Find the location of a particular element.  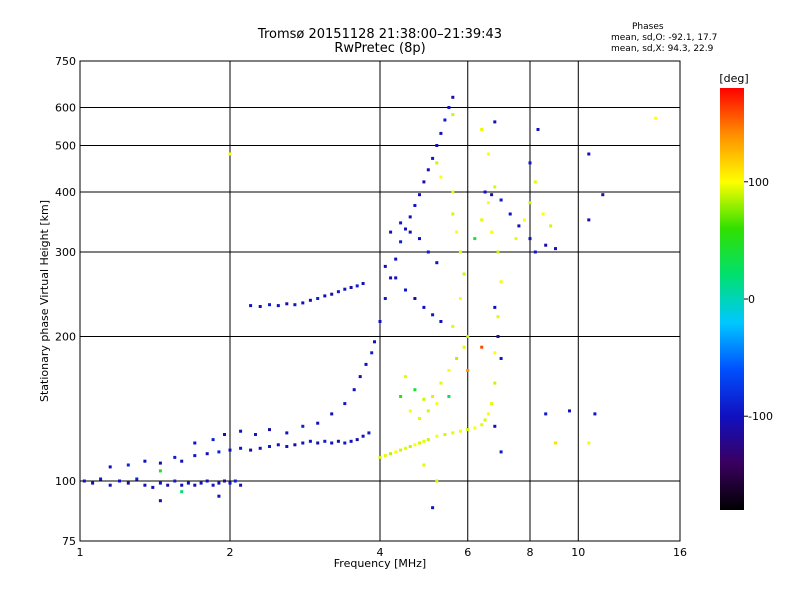

chart-title: Tromsø 20151128 21:38:00–21:39:43 is located at coordinates (380, 34).